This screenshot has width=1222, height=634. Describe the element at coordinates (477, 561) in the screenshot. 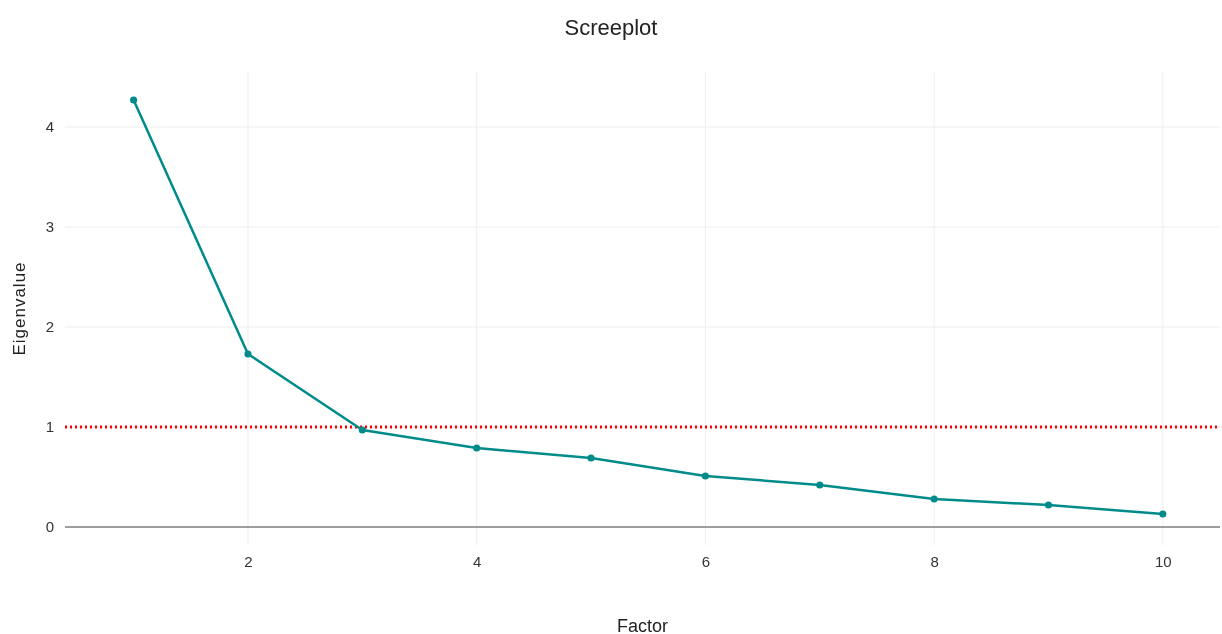

I see `x-tick-label: 4` at that location.